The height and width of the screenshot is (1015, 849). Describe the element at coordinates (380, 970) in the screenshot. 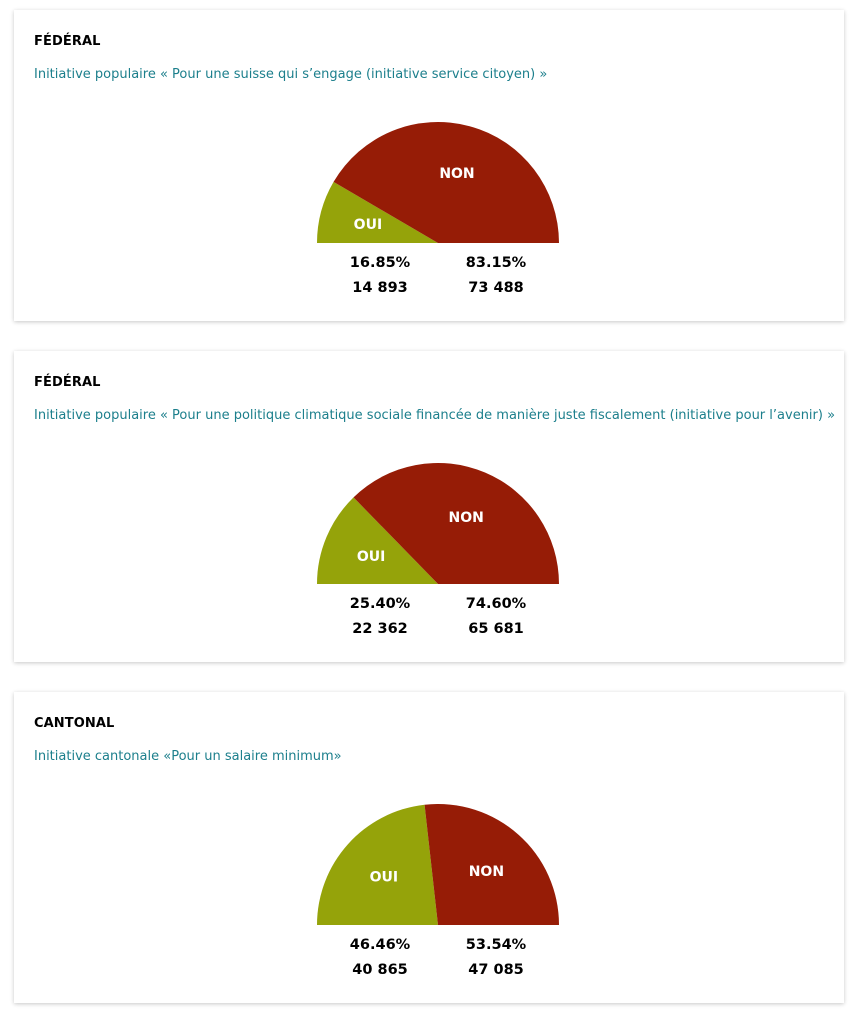

I see `oui-count: 40 865` at that location.